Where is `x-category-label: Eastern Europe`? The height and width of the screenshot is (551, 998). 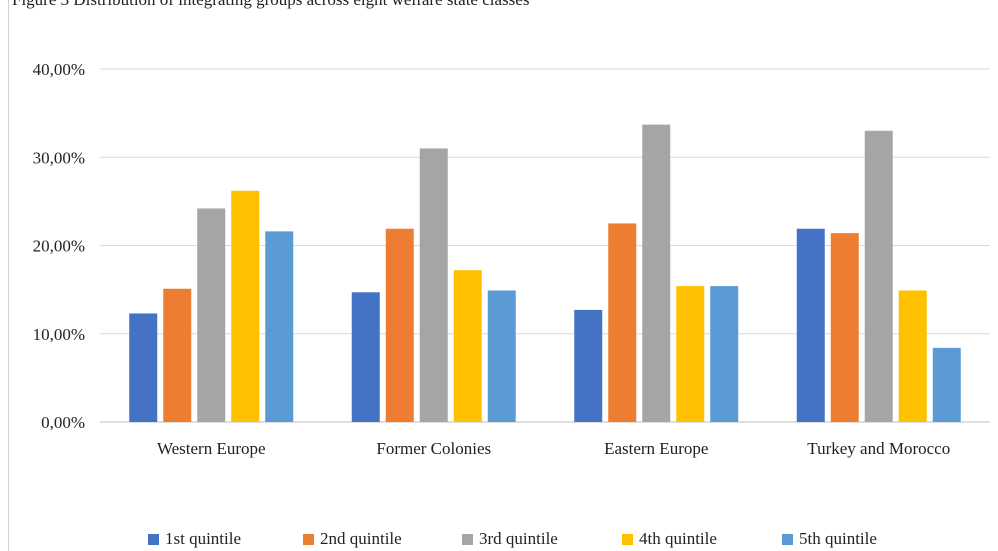 x-category-label: Eastern Europe is located at coordinates (656, 448).